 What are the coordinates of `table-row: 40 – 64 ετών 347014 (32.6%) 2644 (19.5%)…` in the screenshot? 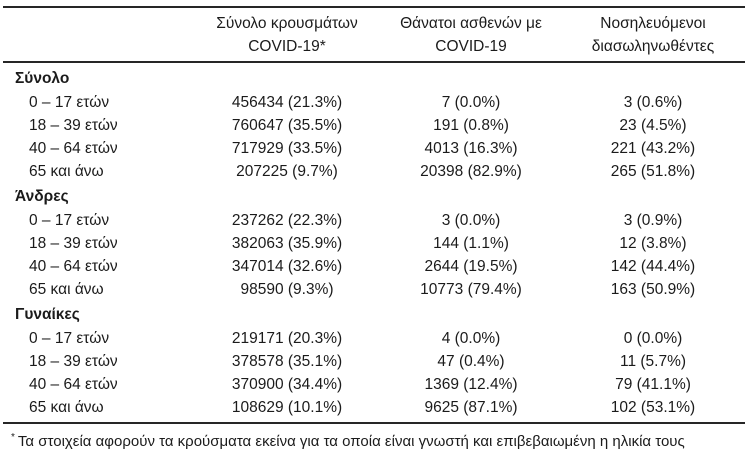 It's located at (374, 266).